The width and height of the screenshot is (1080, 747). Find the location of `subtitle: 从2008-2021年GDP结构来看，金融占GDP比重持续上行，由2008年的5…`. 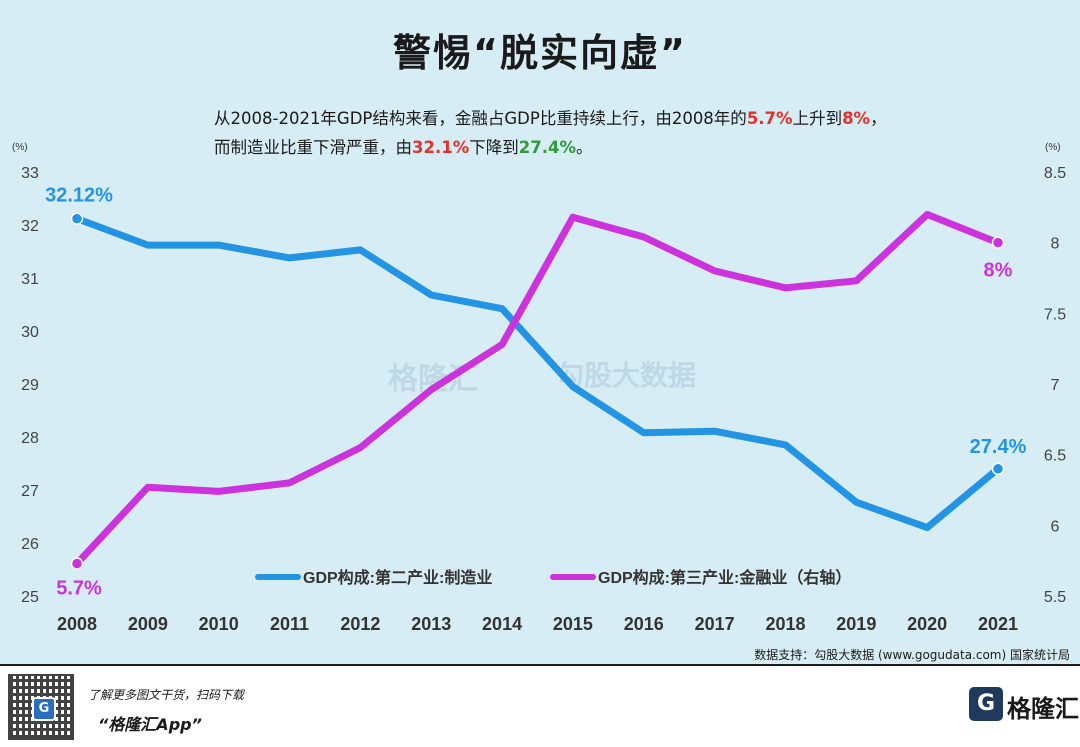

subtitle: 从2008-2021年GDP结构来看，金融占GDP比重持续上行，由2008年的5… is located at coordinates (554, 133).